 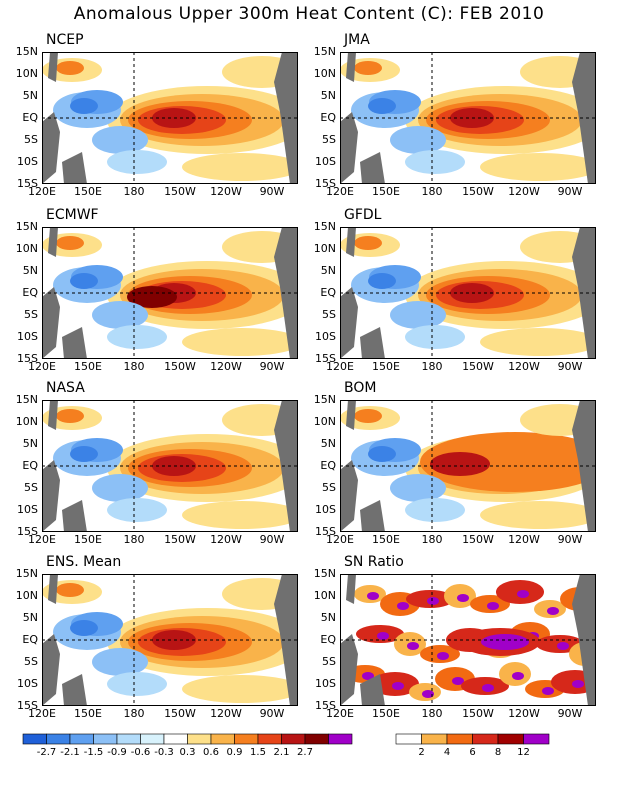 What do you see at coordinates (421, 752) in the screenshot?
I see `sn-colorbar-label: 2` at bounding box center [421, 752].